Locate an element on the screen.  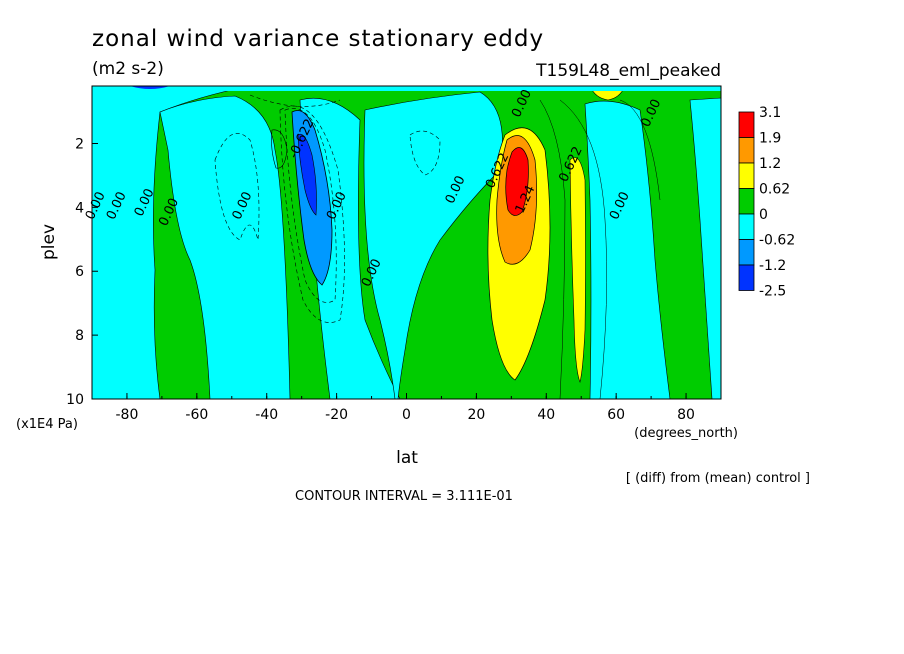
x-tick-label: -80 is located at coordinates (127, 415).